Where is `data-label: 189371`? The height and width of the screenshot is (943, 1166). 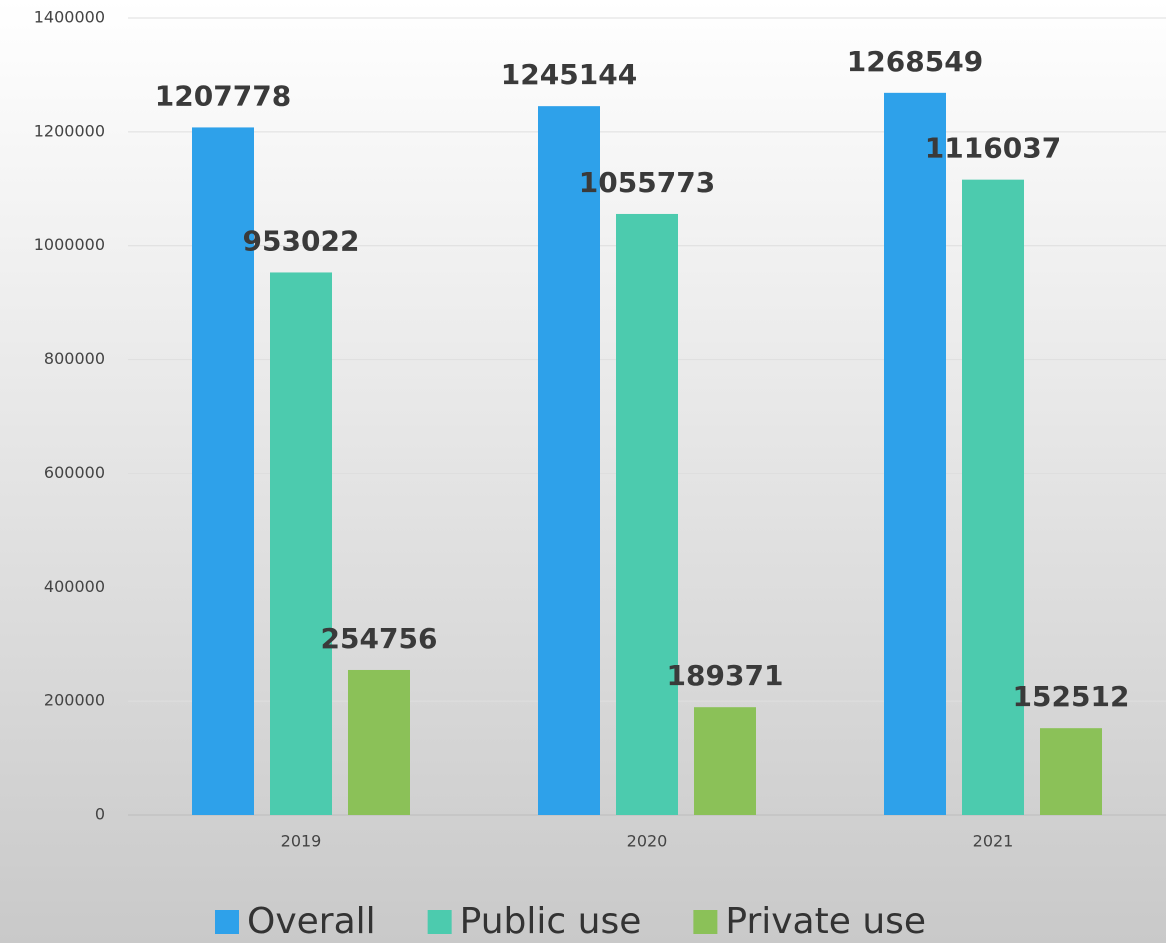 data-label: 189371 is located at coordinates (725, 675).